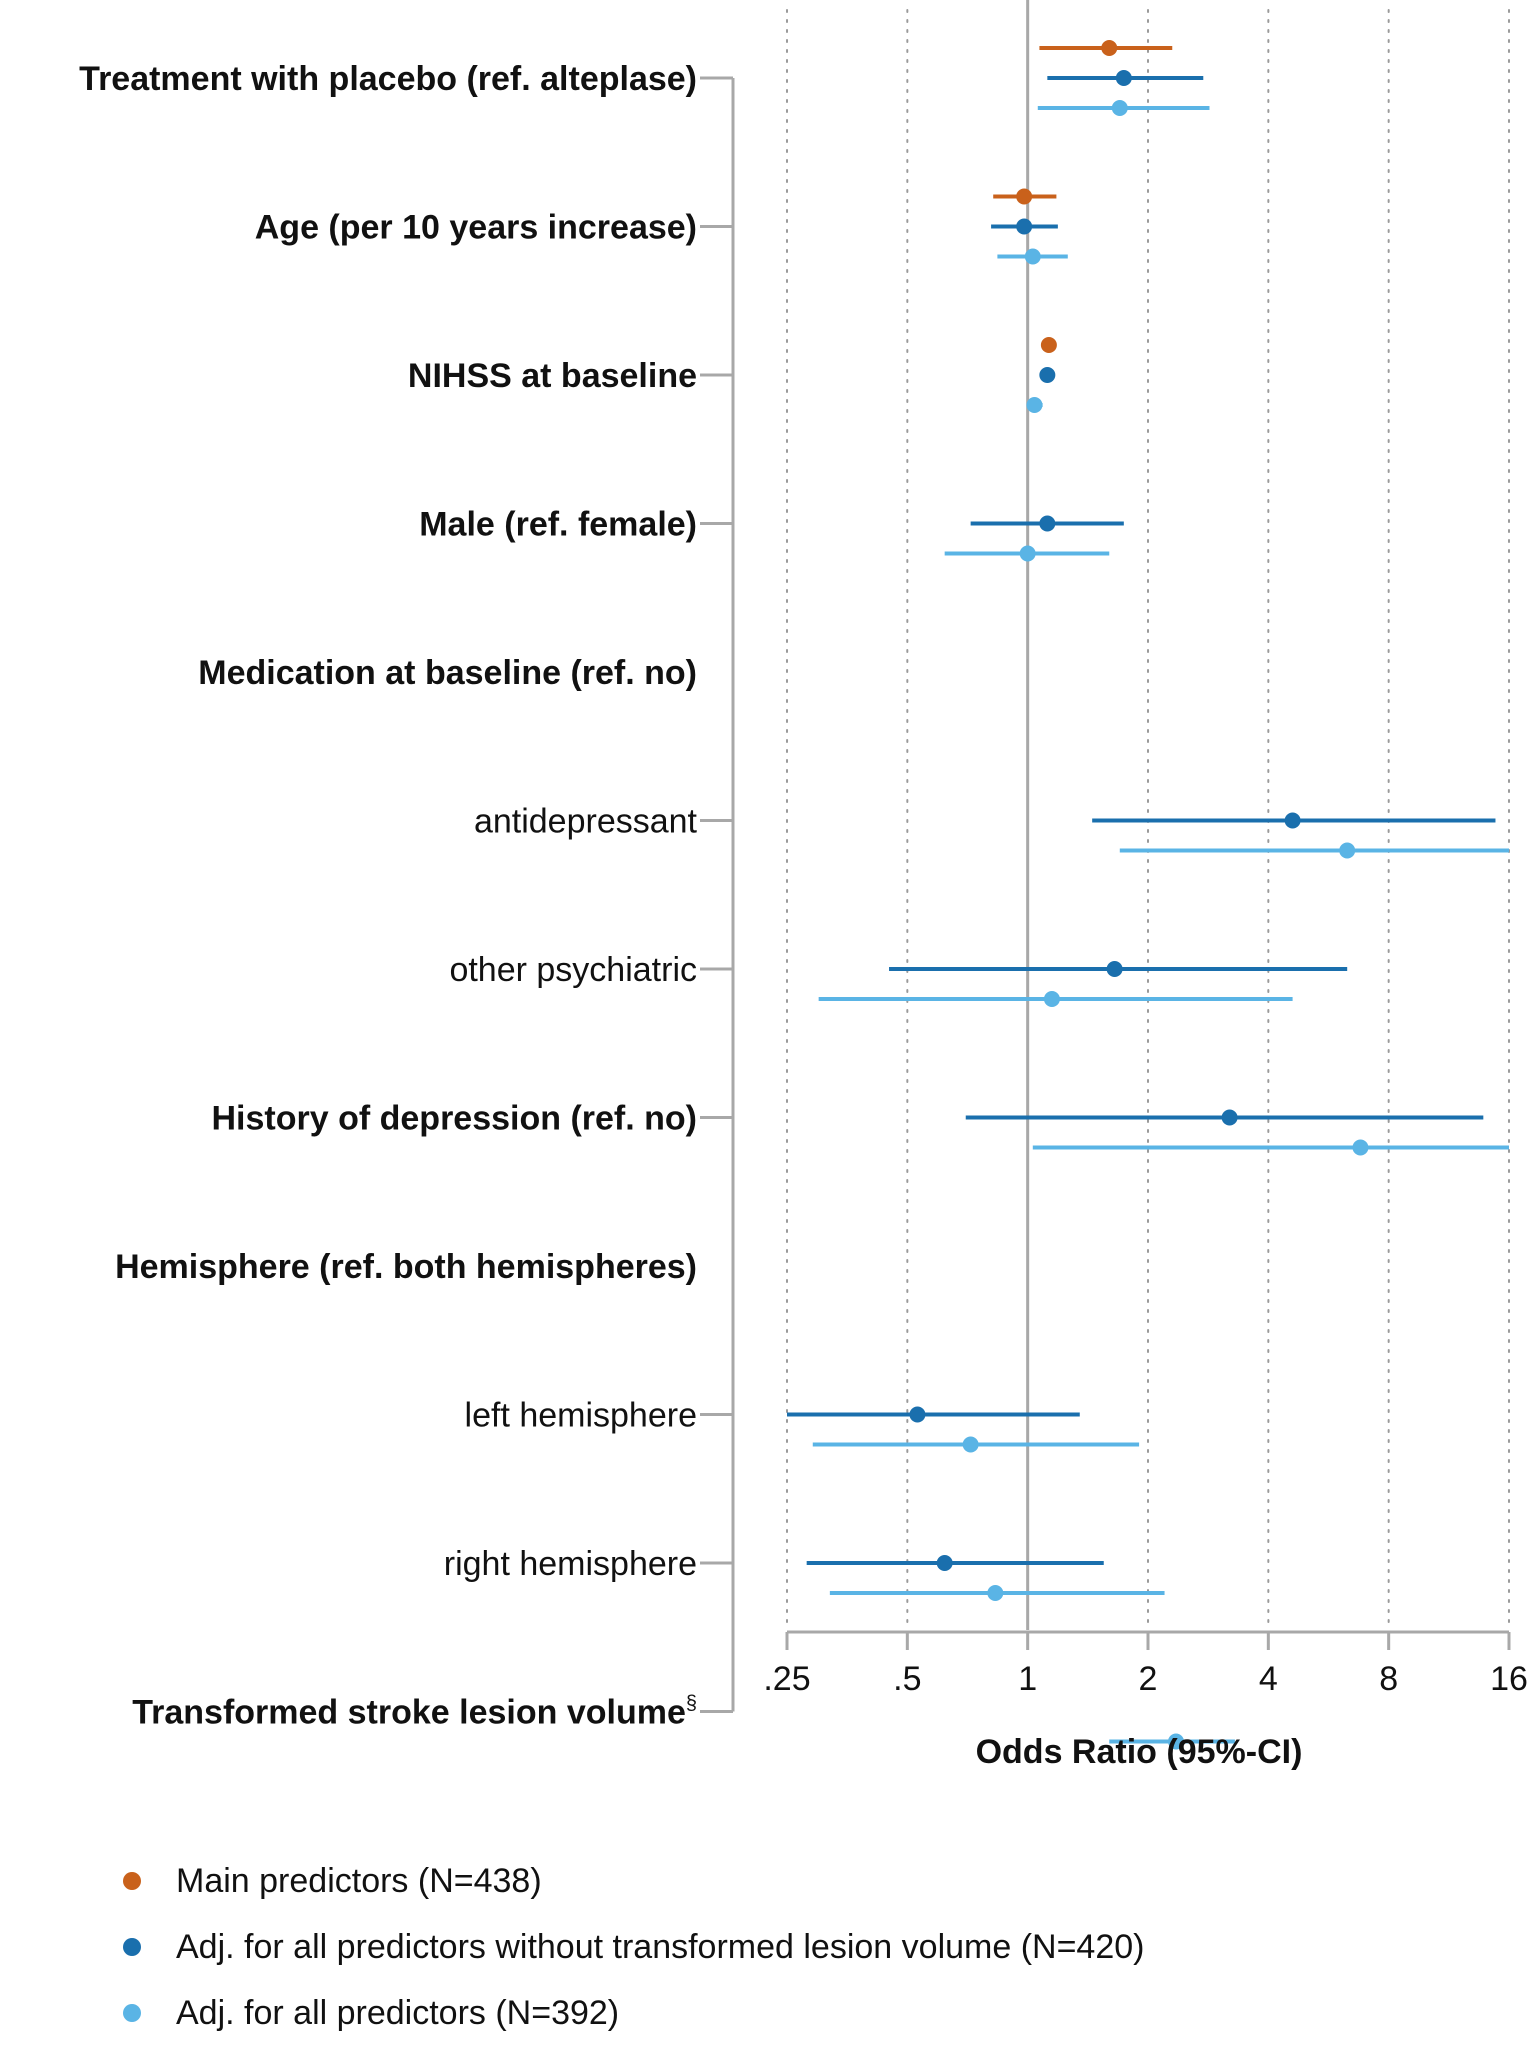 This screenshot has width=1531, height=2046. What do you see at coordinates (1047, 375) in the screenshot?
I see `point-row2-s1` at bounding box center [1047, 375].